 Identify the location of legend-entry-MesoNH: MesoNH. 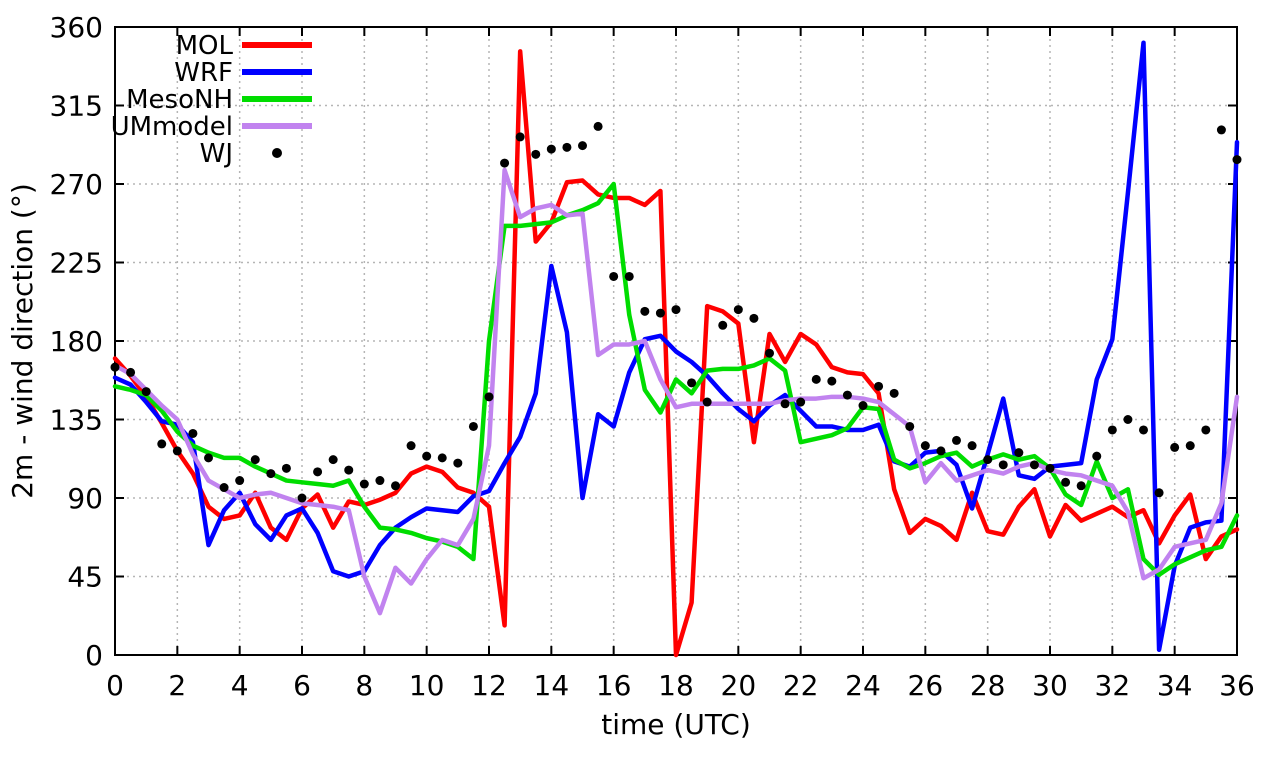
(219, 100).